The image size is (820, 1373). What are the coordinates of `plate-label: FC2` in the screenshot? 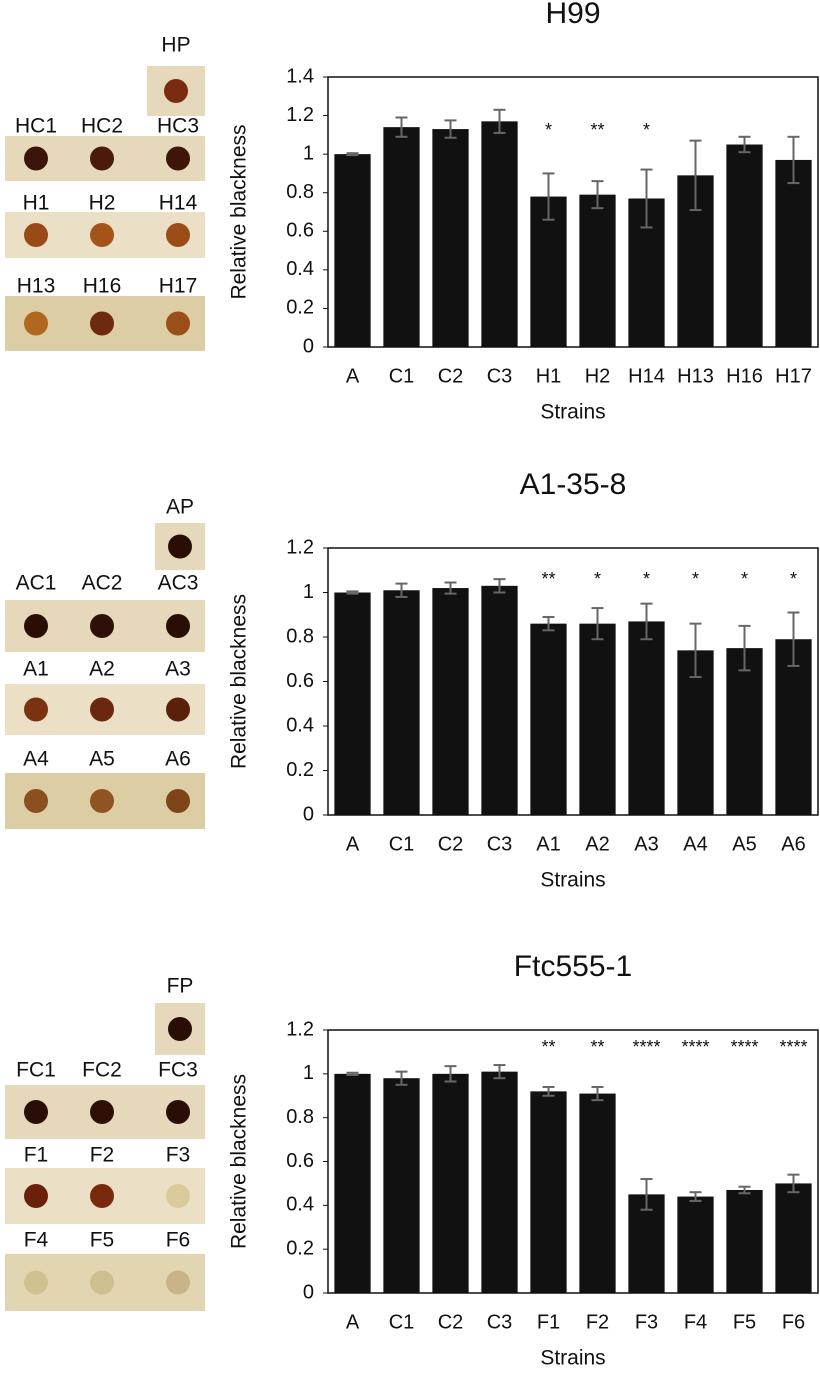 It's located at (102, 1070).